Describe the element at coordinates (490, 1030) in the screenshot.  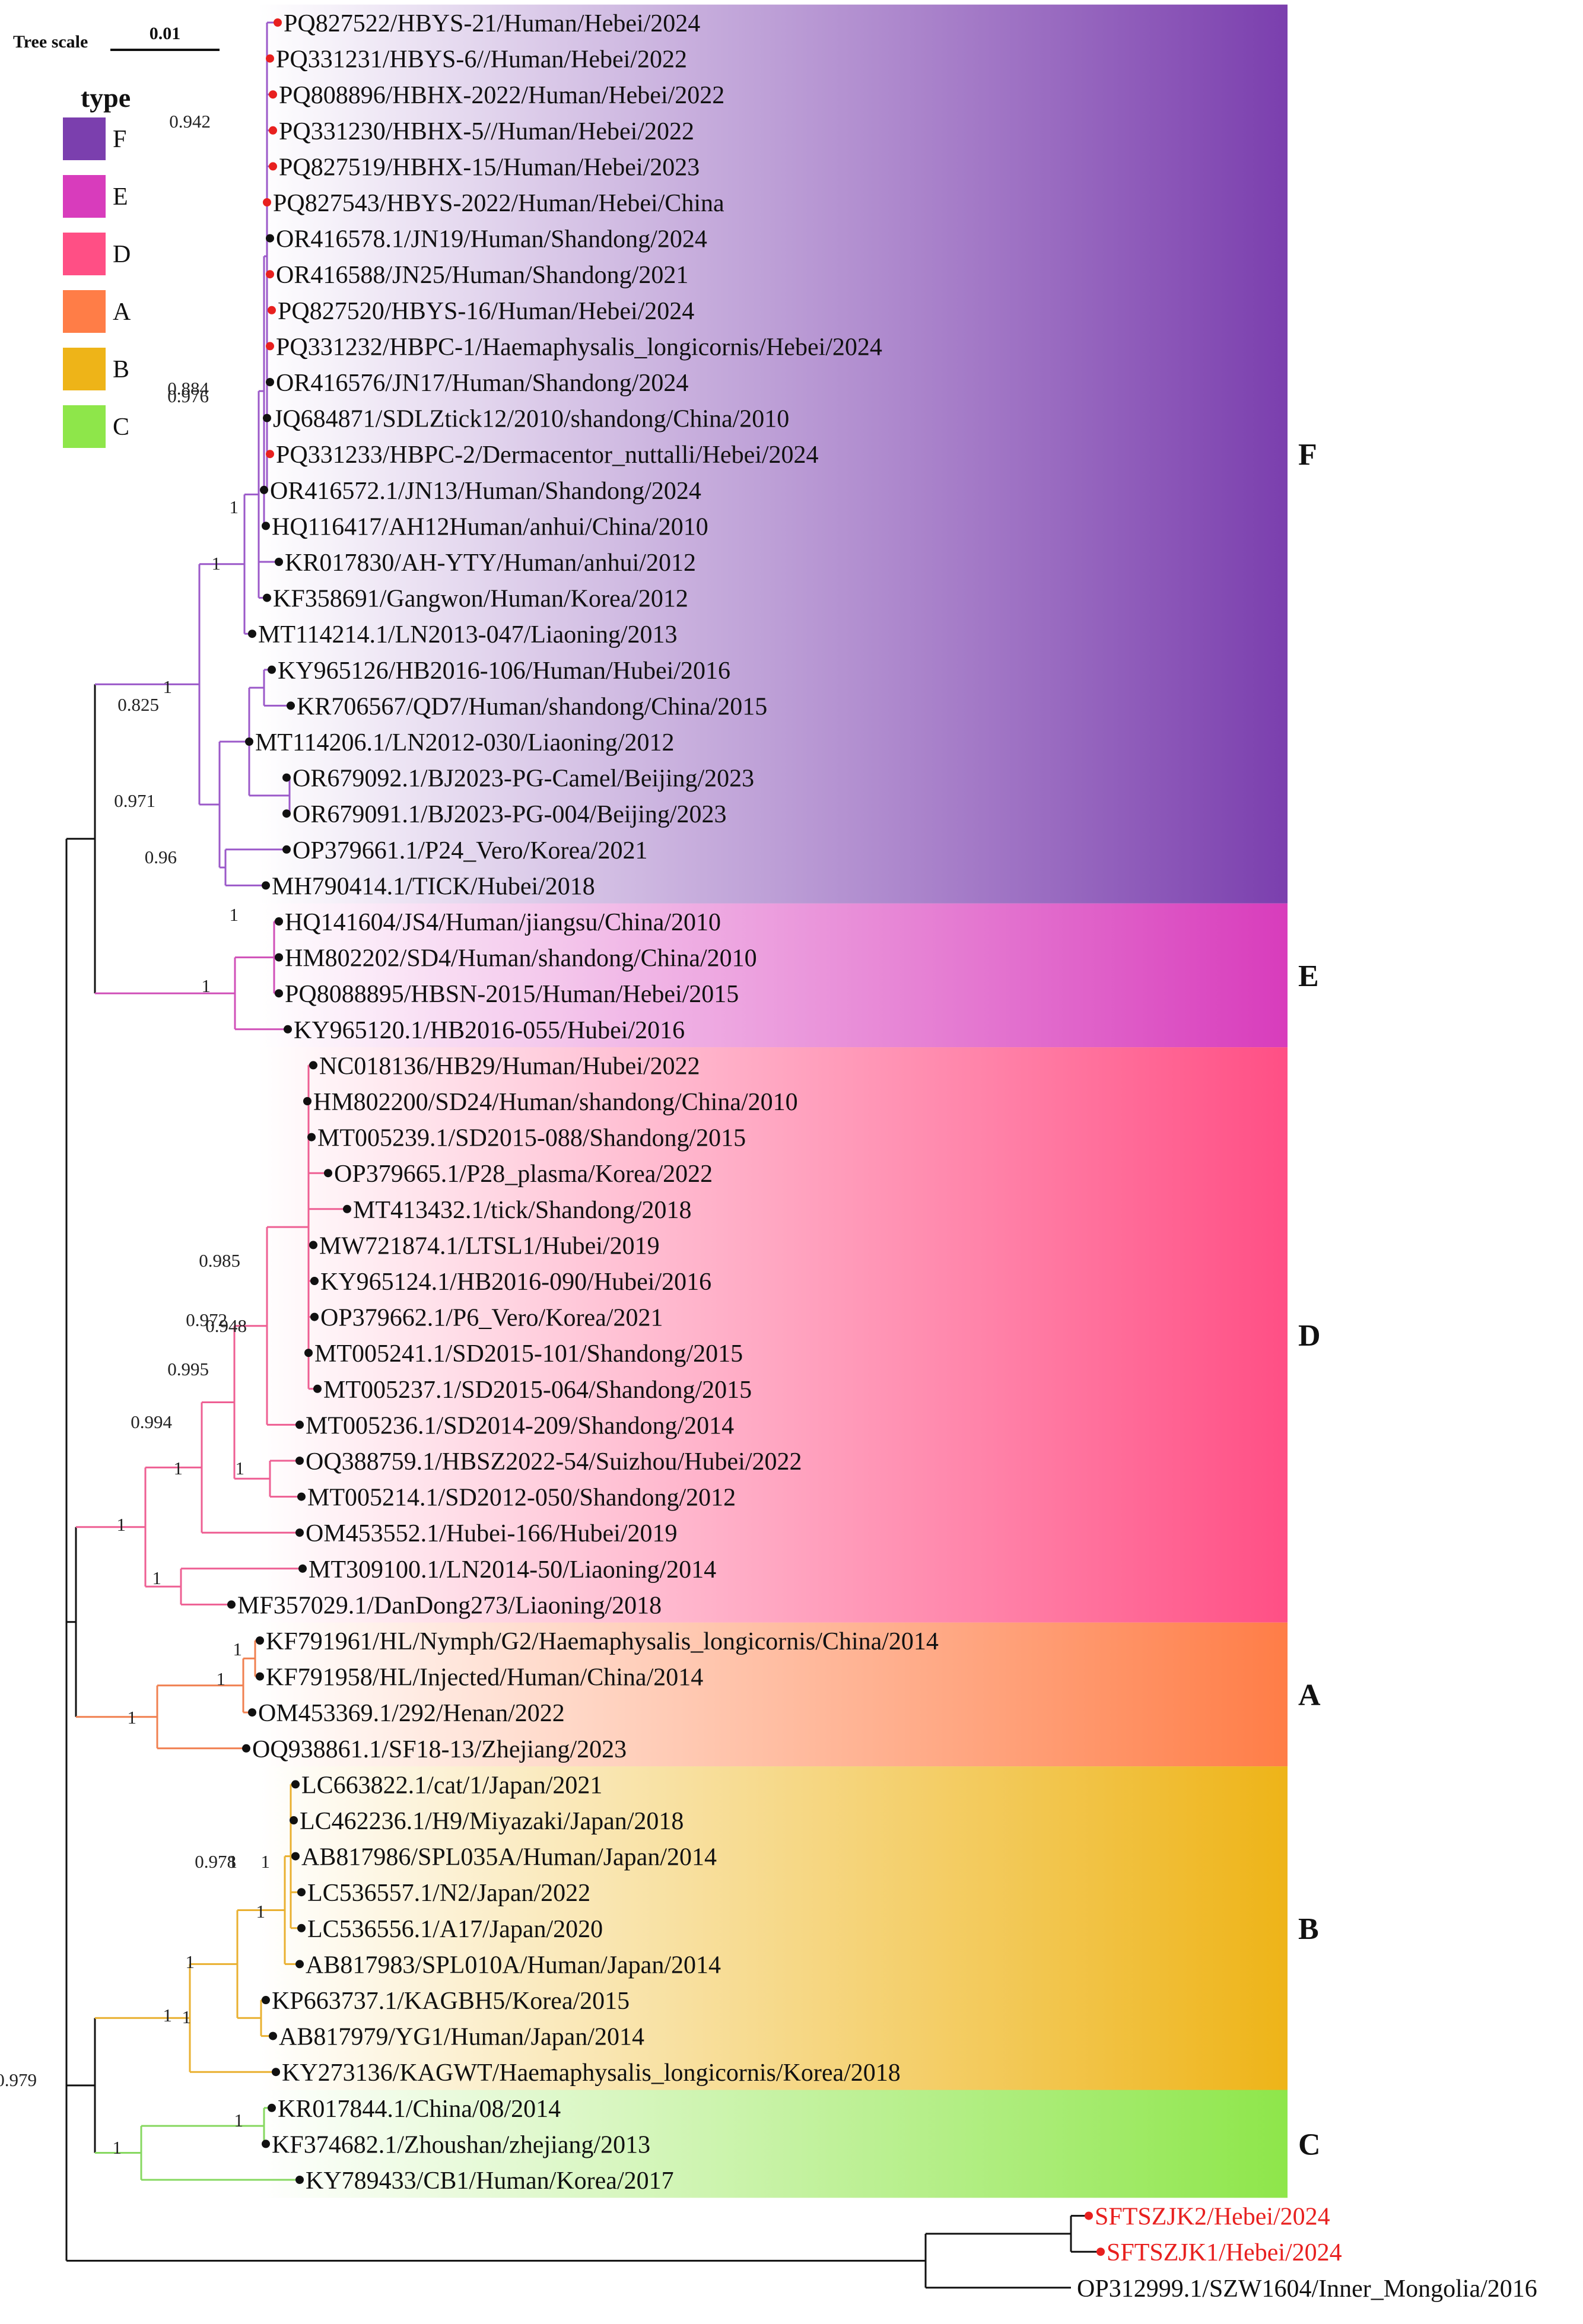
I see `leaf-label: KY965120.1/HB2016-055/Hubei/2016` at that location.